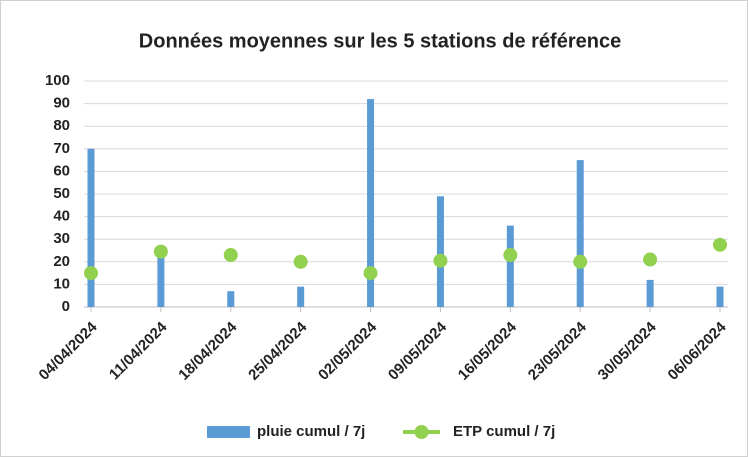  Describe the element at coordinates (61, 170) in the screenshot. I see `y-tick-label: 60` at that location.